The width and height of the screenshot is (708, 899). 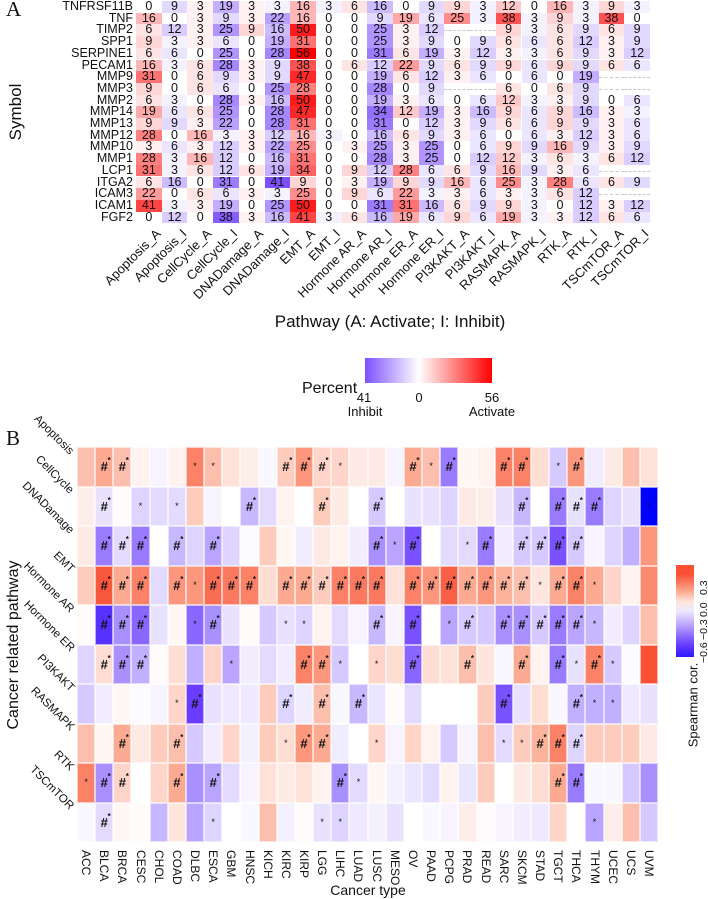 What do you see at coordinates (97, 6) in the screenshot?
I see `row-label-symbol: TNFRSF11B` at bounding box center [97, 6].